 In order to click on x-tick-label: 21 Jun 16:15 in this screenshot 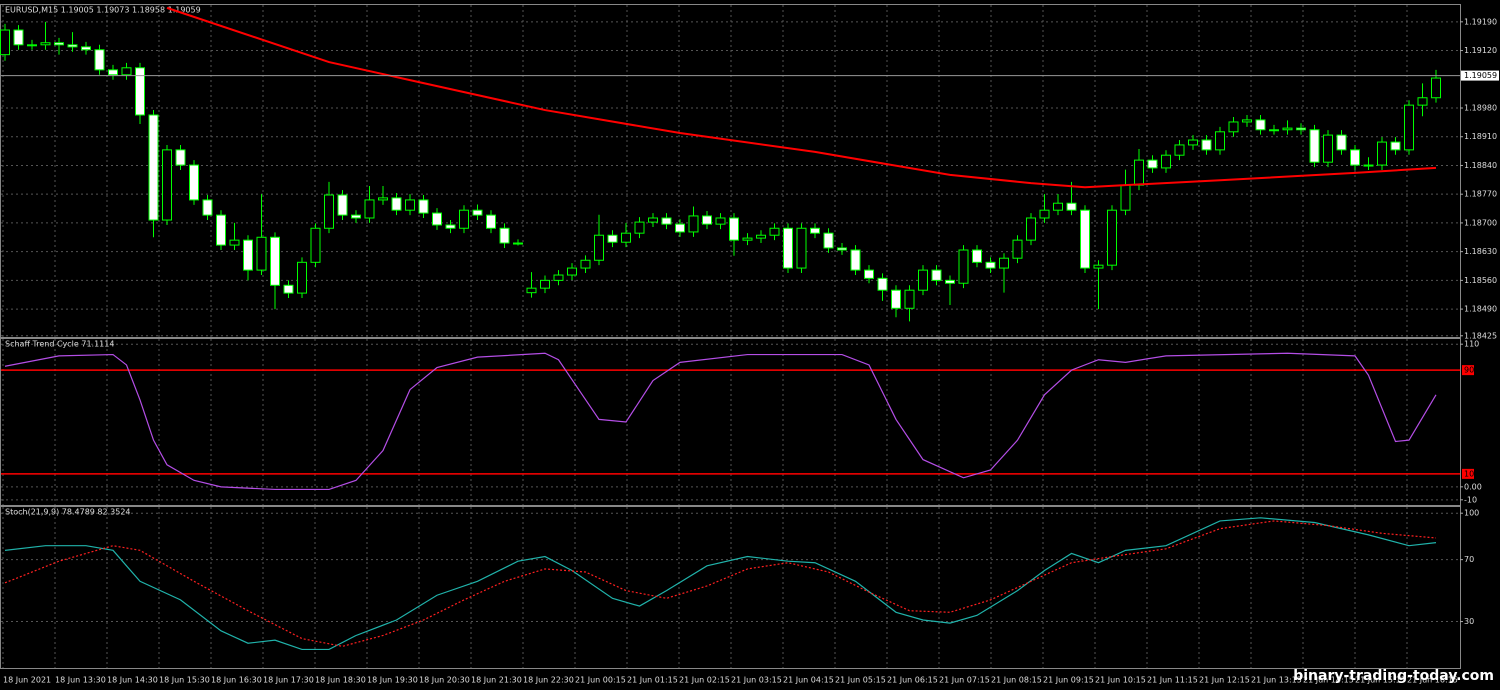, I will do `click(1432, 680)`.